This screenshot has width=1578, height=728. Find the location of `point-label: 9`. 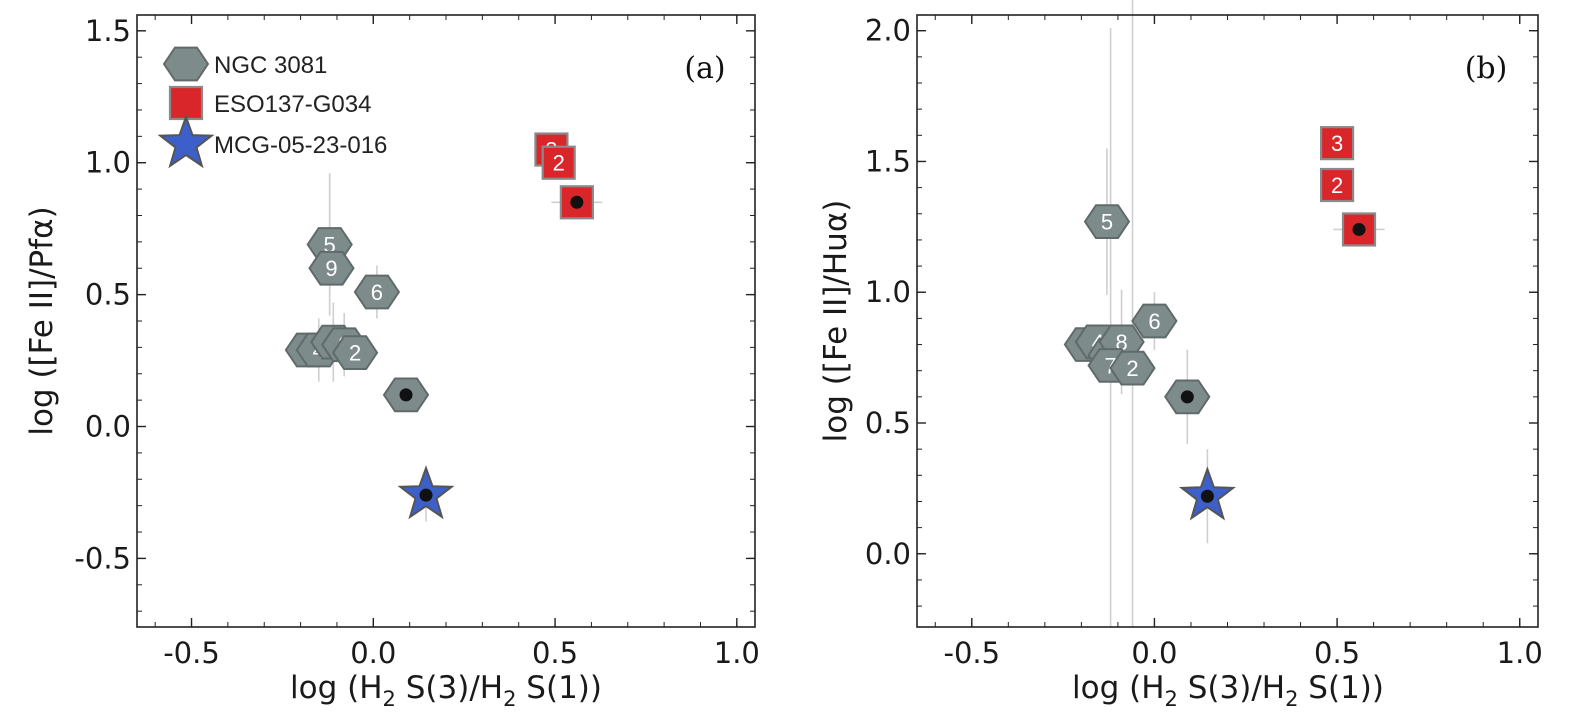

point-label: 9 is located at coordinates (331, 268).